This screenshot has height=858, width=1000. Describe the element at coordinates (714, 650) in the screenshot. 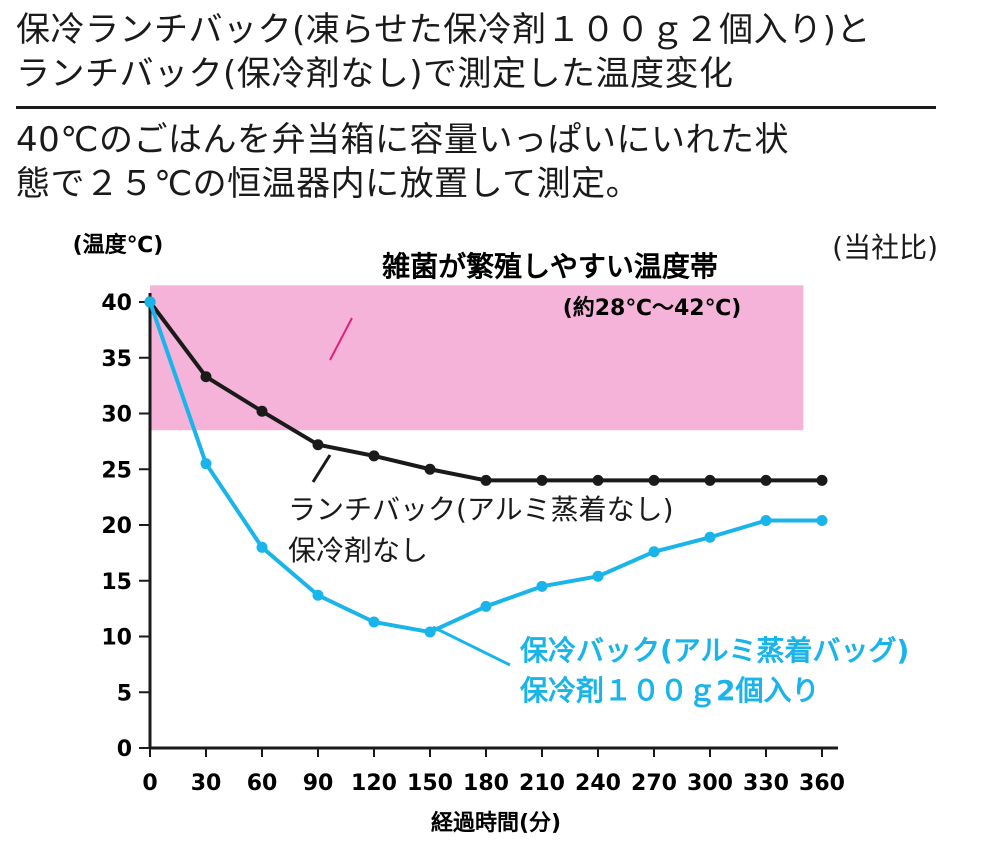

I see `cooler-bag-series-label: 保冷バック(アルミ蒸着バッグ)` at that location.